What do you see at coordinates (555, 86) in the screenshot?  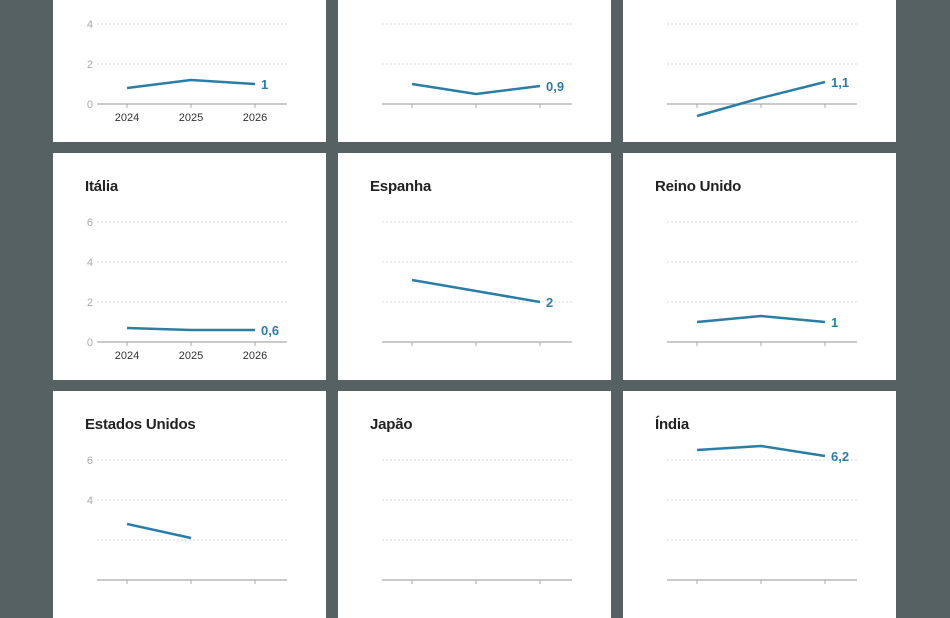 I see `end-value-label: 0,9` at bounding box center [555, 86].